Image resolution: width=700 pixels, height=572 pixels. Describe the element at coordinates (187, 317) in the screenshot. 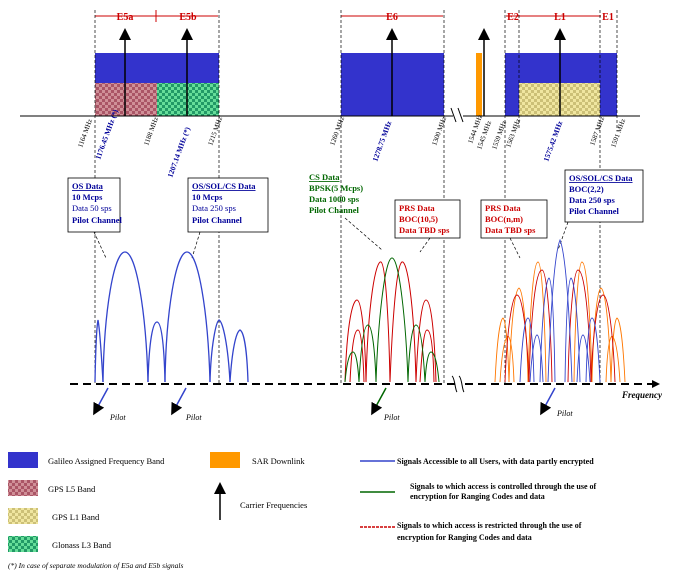

I see `mainlobe-e5b` at that location.